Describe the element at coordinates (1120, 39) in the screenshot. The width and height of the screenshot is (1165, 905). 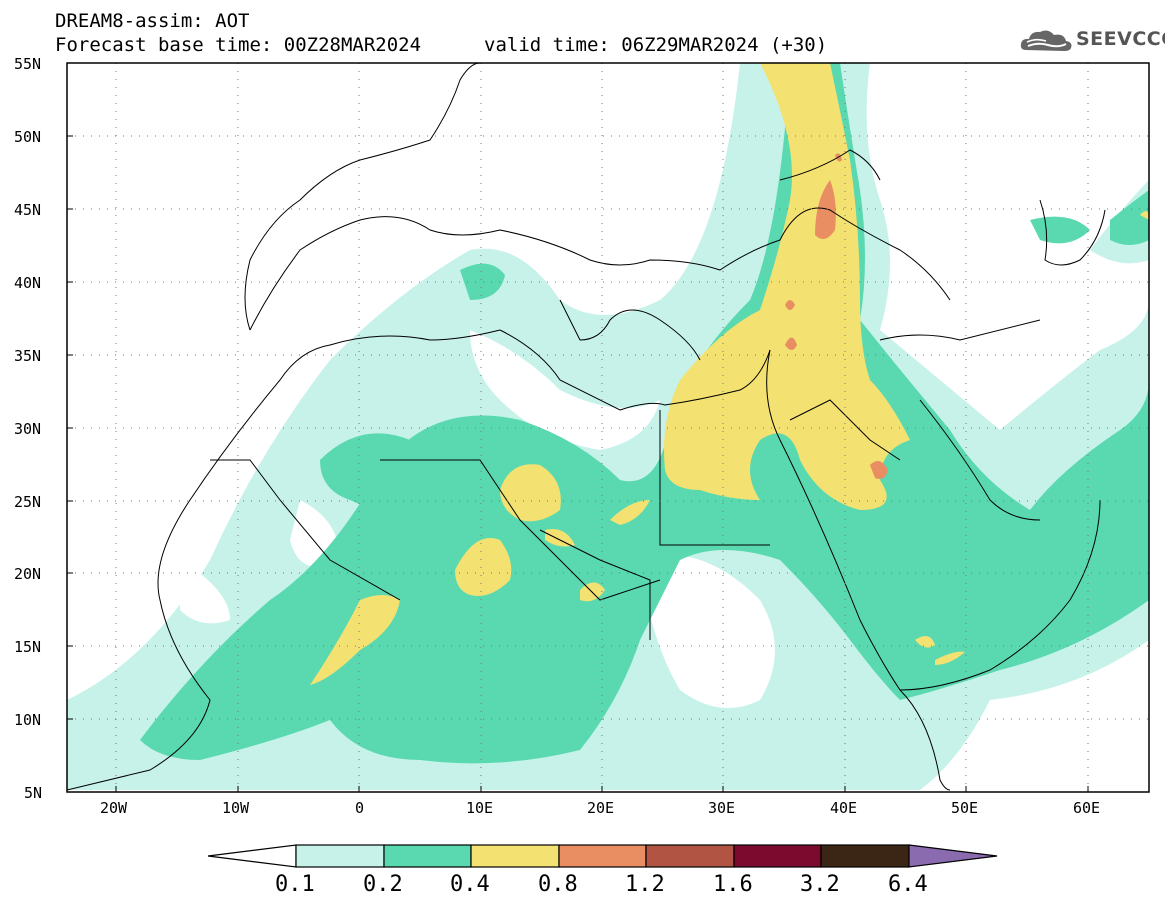
I see `logo-text: SEEVCCC` at that location.